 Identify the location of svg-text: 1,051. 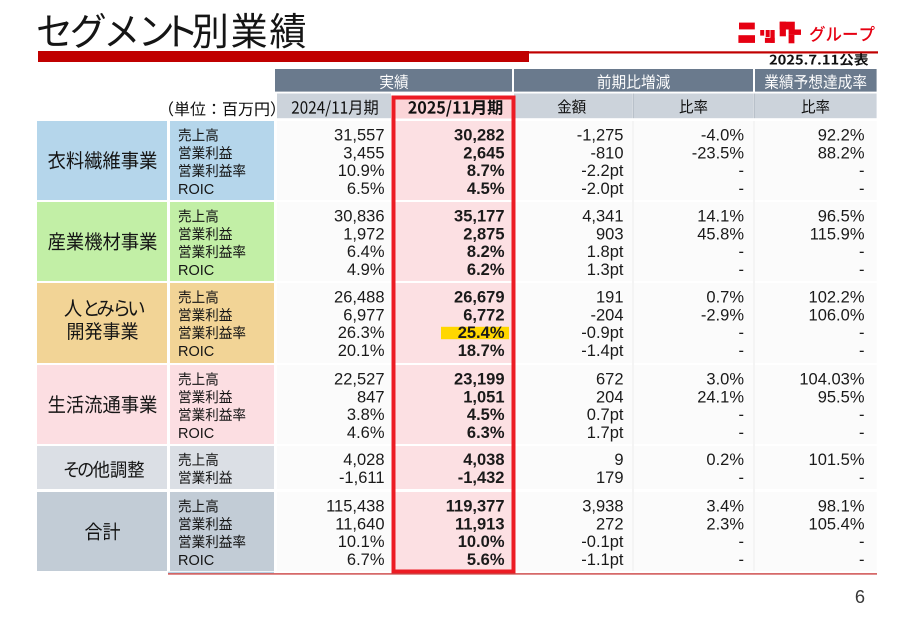
(483, 397).